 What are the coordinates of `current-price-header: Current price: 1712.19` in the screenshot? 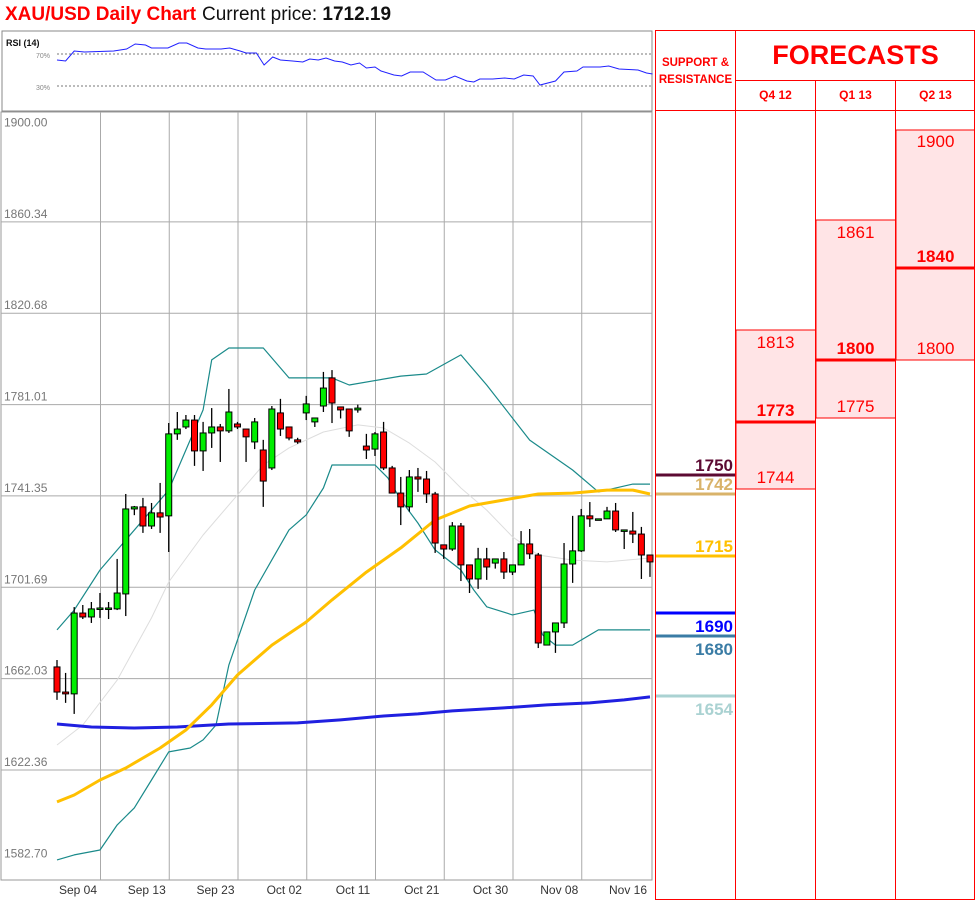 It's located at (296, 15).